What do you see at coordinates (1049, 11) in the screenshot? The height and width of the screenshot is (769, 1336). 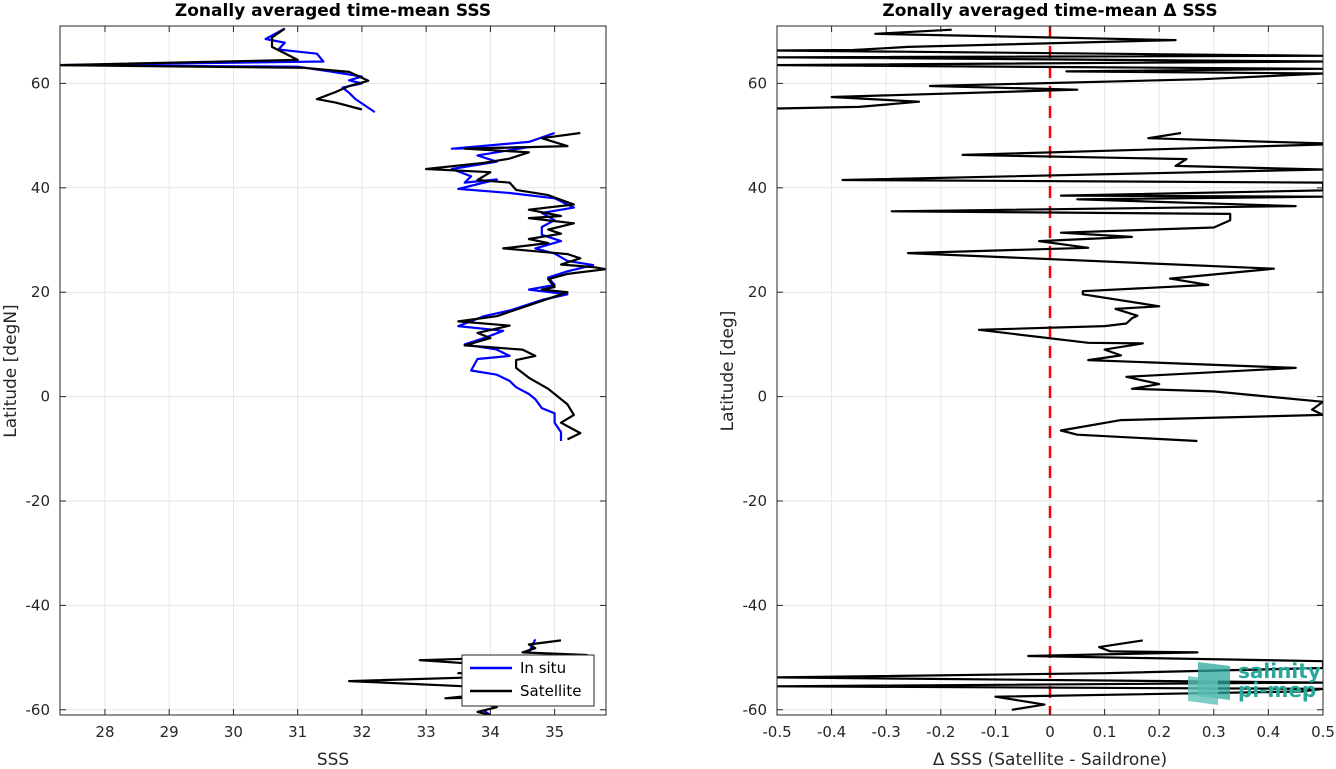 I see `right-chart-title: Zonally averaged time-mean Δ SSS` at bounding box center [1049, 11].